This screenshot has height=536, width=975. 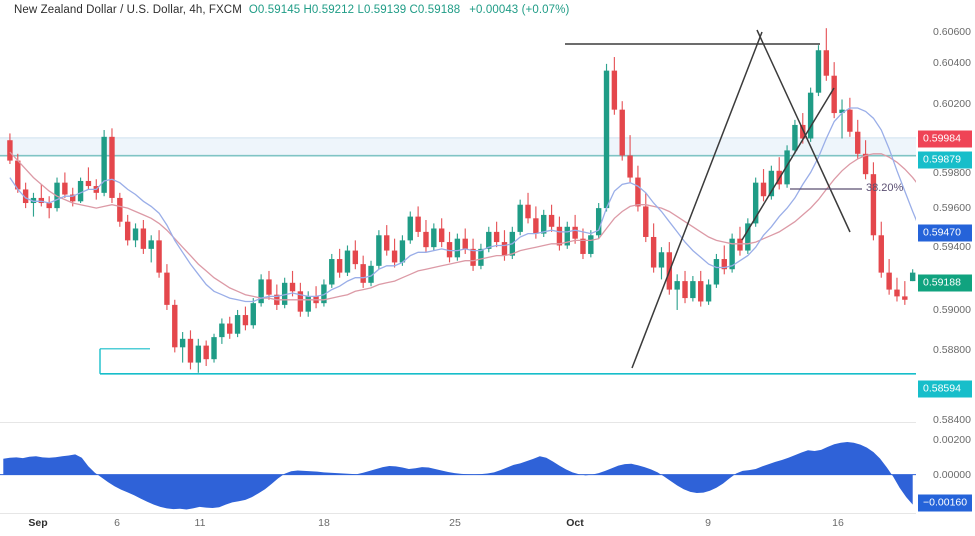 I want to click on rising-channel-trendline, so click(x=788, y=164).